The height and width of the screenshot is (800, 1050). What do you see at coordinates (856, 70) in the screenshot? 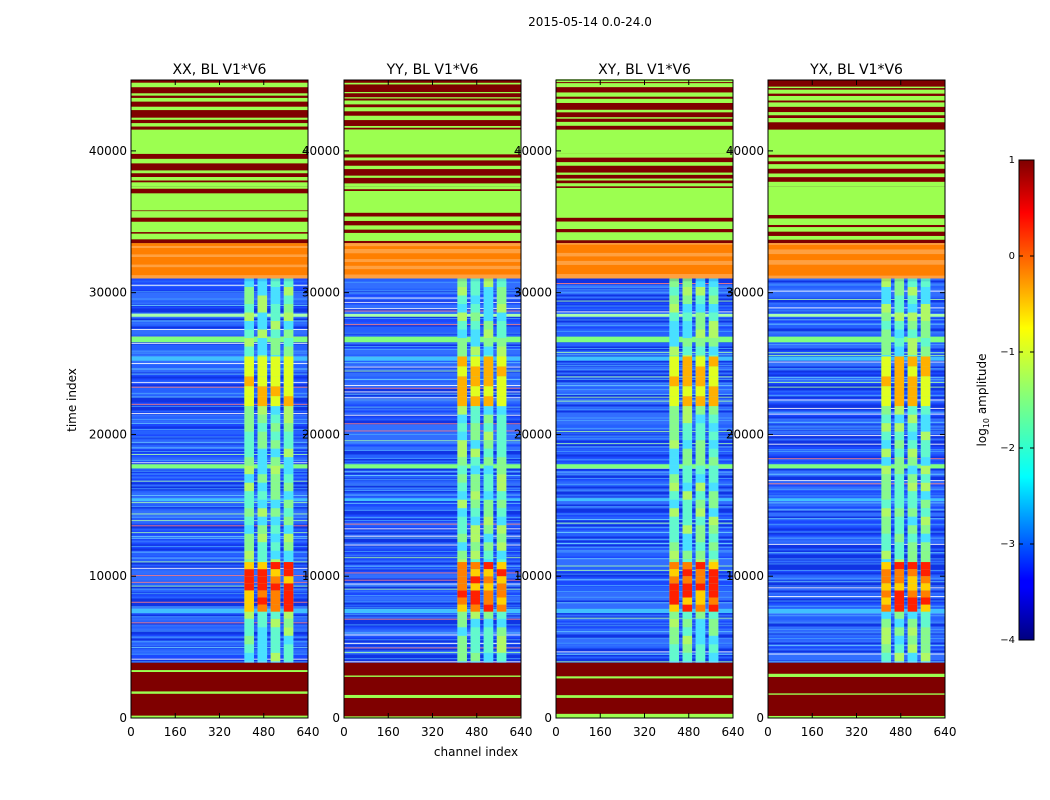
I see `panel-title: YX, BL V1*V6` at bounding box center [856, 70].